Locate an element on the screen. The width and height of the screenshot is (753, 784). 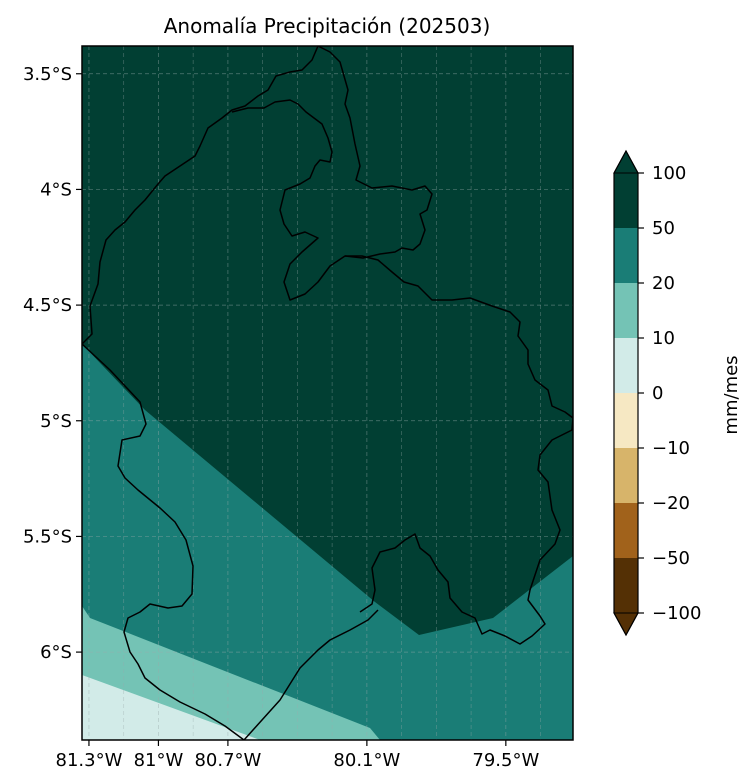
colorbar-tick-label: 50 is located at coordinates (663, 228).